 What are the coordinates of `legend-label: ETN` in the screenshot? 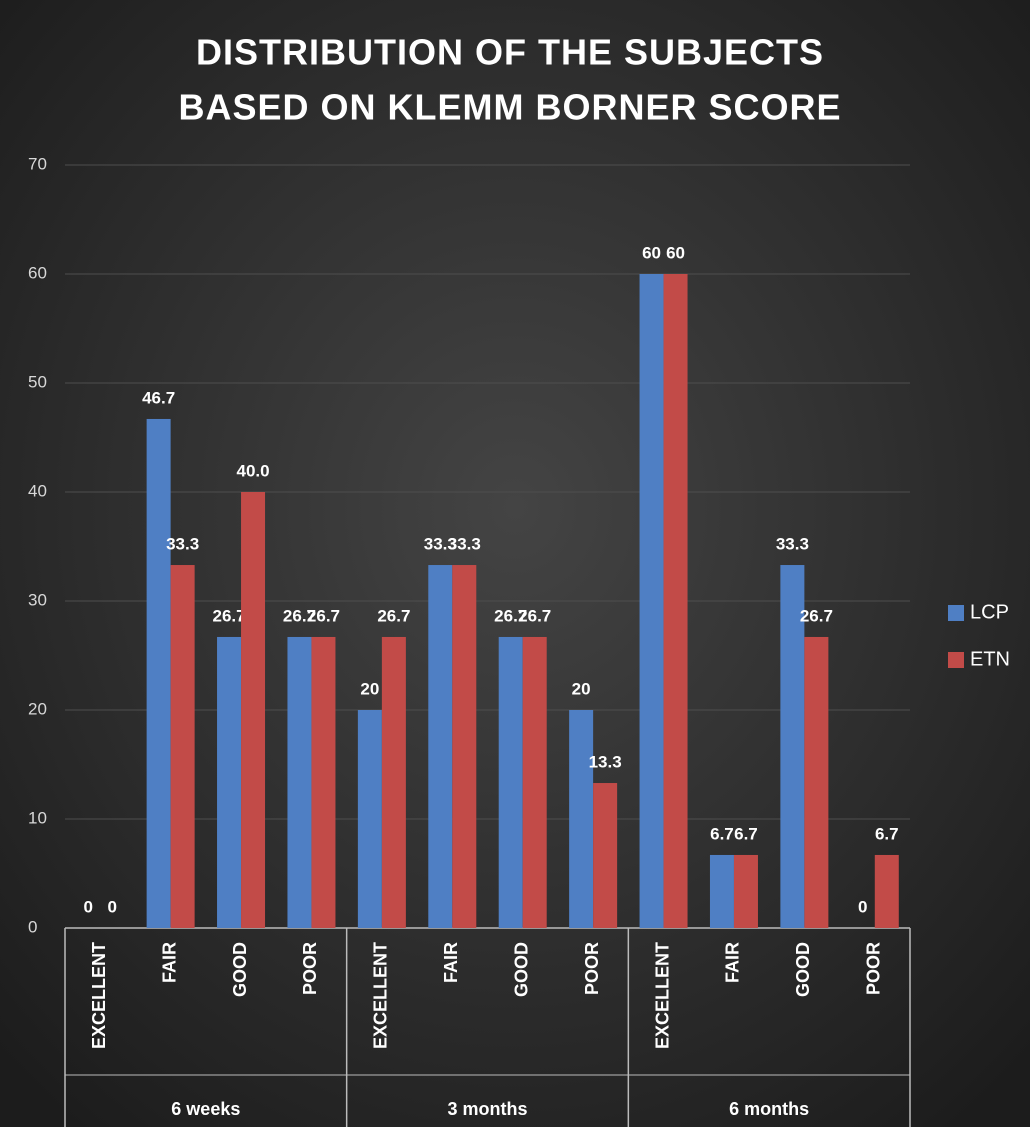 It's located at (990, 659).